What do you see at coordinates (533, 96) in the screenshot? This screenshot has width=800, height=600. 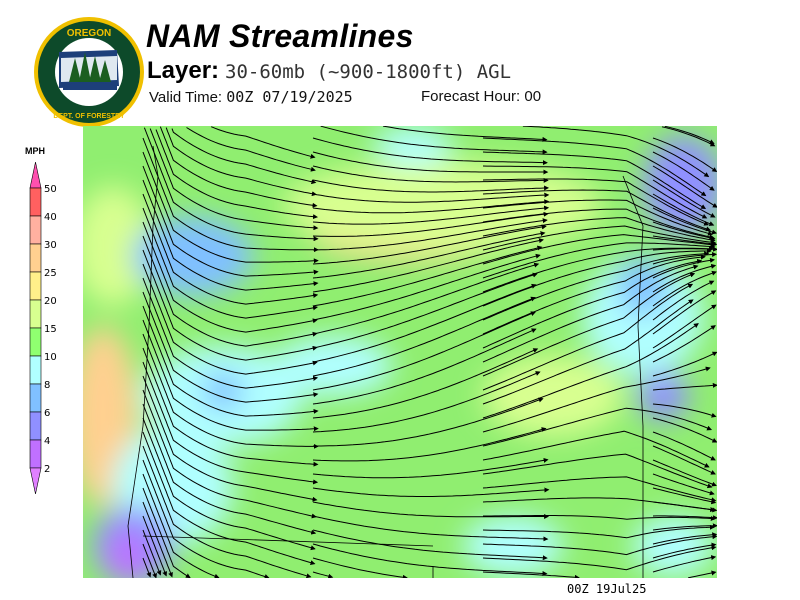 I see `forecast-hour-value: 00` at bounding box center [533, 96].